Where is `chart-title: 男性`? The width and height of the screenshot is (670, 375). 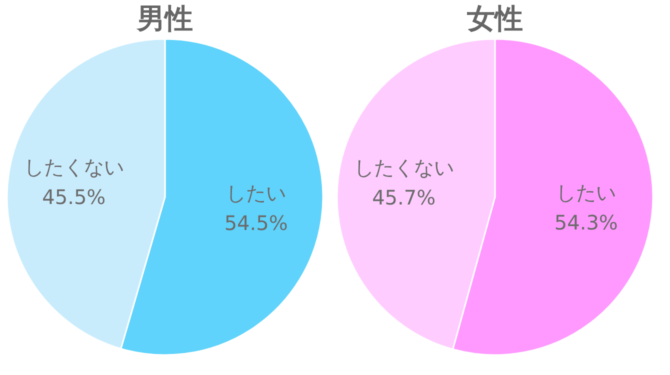 chart-title: 男性 is located at coordinates (164, 18).